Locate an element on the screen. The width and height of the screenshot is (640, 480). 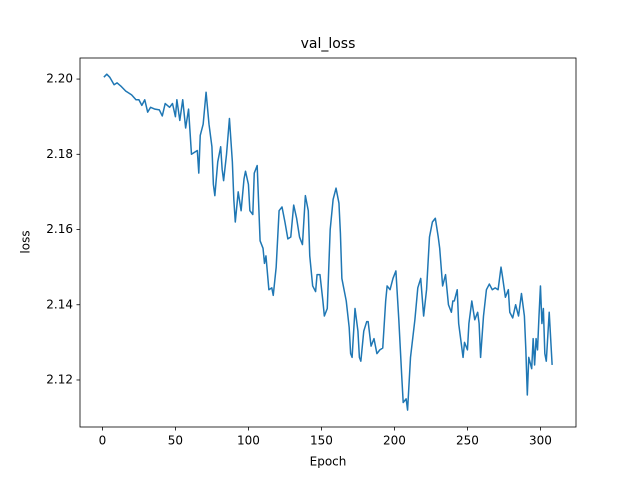
x-tick-label: 50 is located at coordinates (175, 441).